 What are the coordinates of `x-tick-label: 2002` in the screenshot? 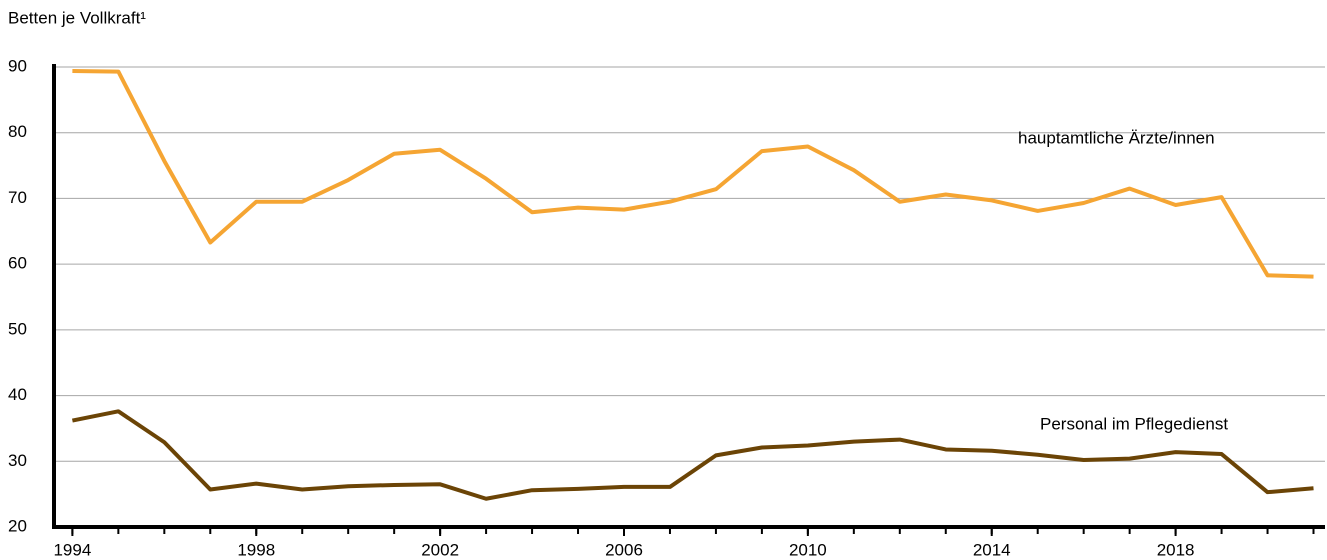 It's located at (440, 549).